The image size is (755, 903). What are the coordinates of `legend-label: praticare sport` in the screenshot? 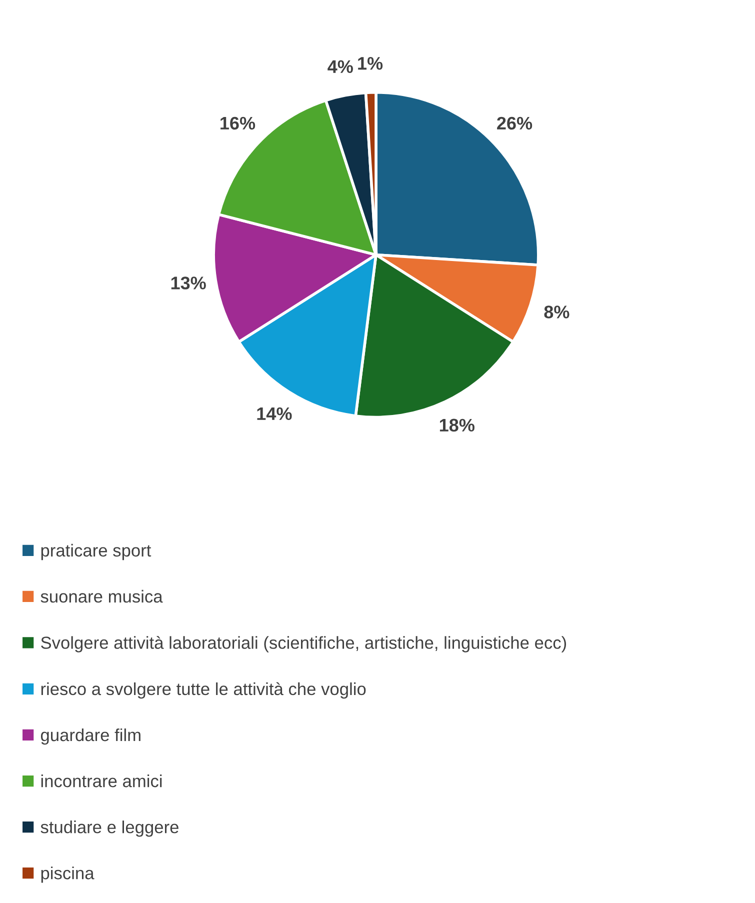 It's located at (96, 552).